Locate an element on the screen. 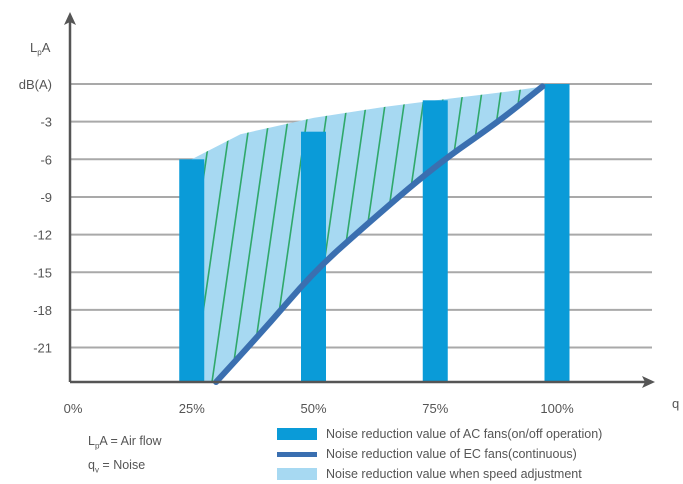  y-tick-label-4: -12 is located at coordinates (42, 235).